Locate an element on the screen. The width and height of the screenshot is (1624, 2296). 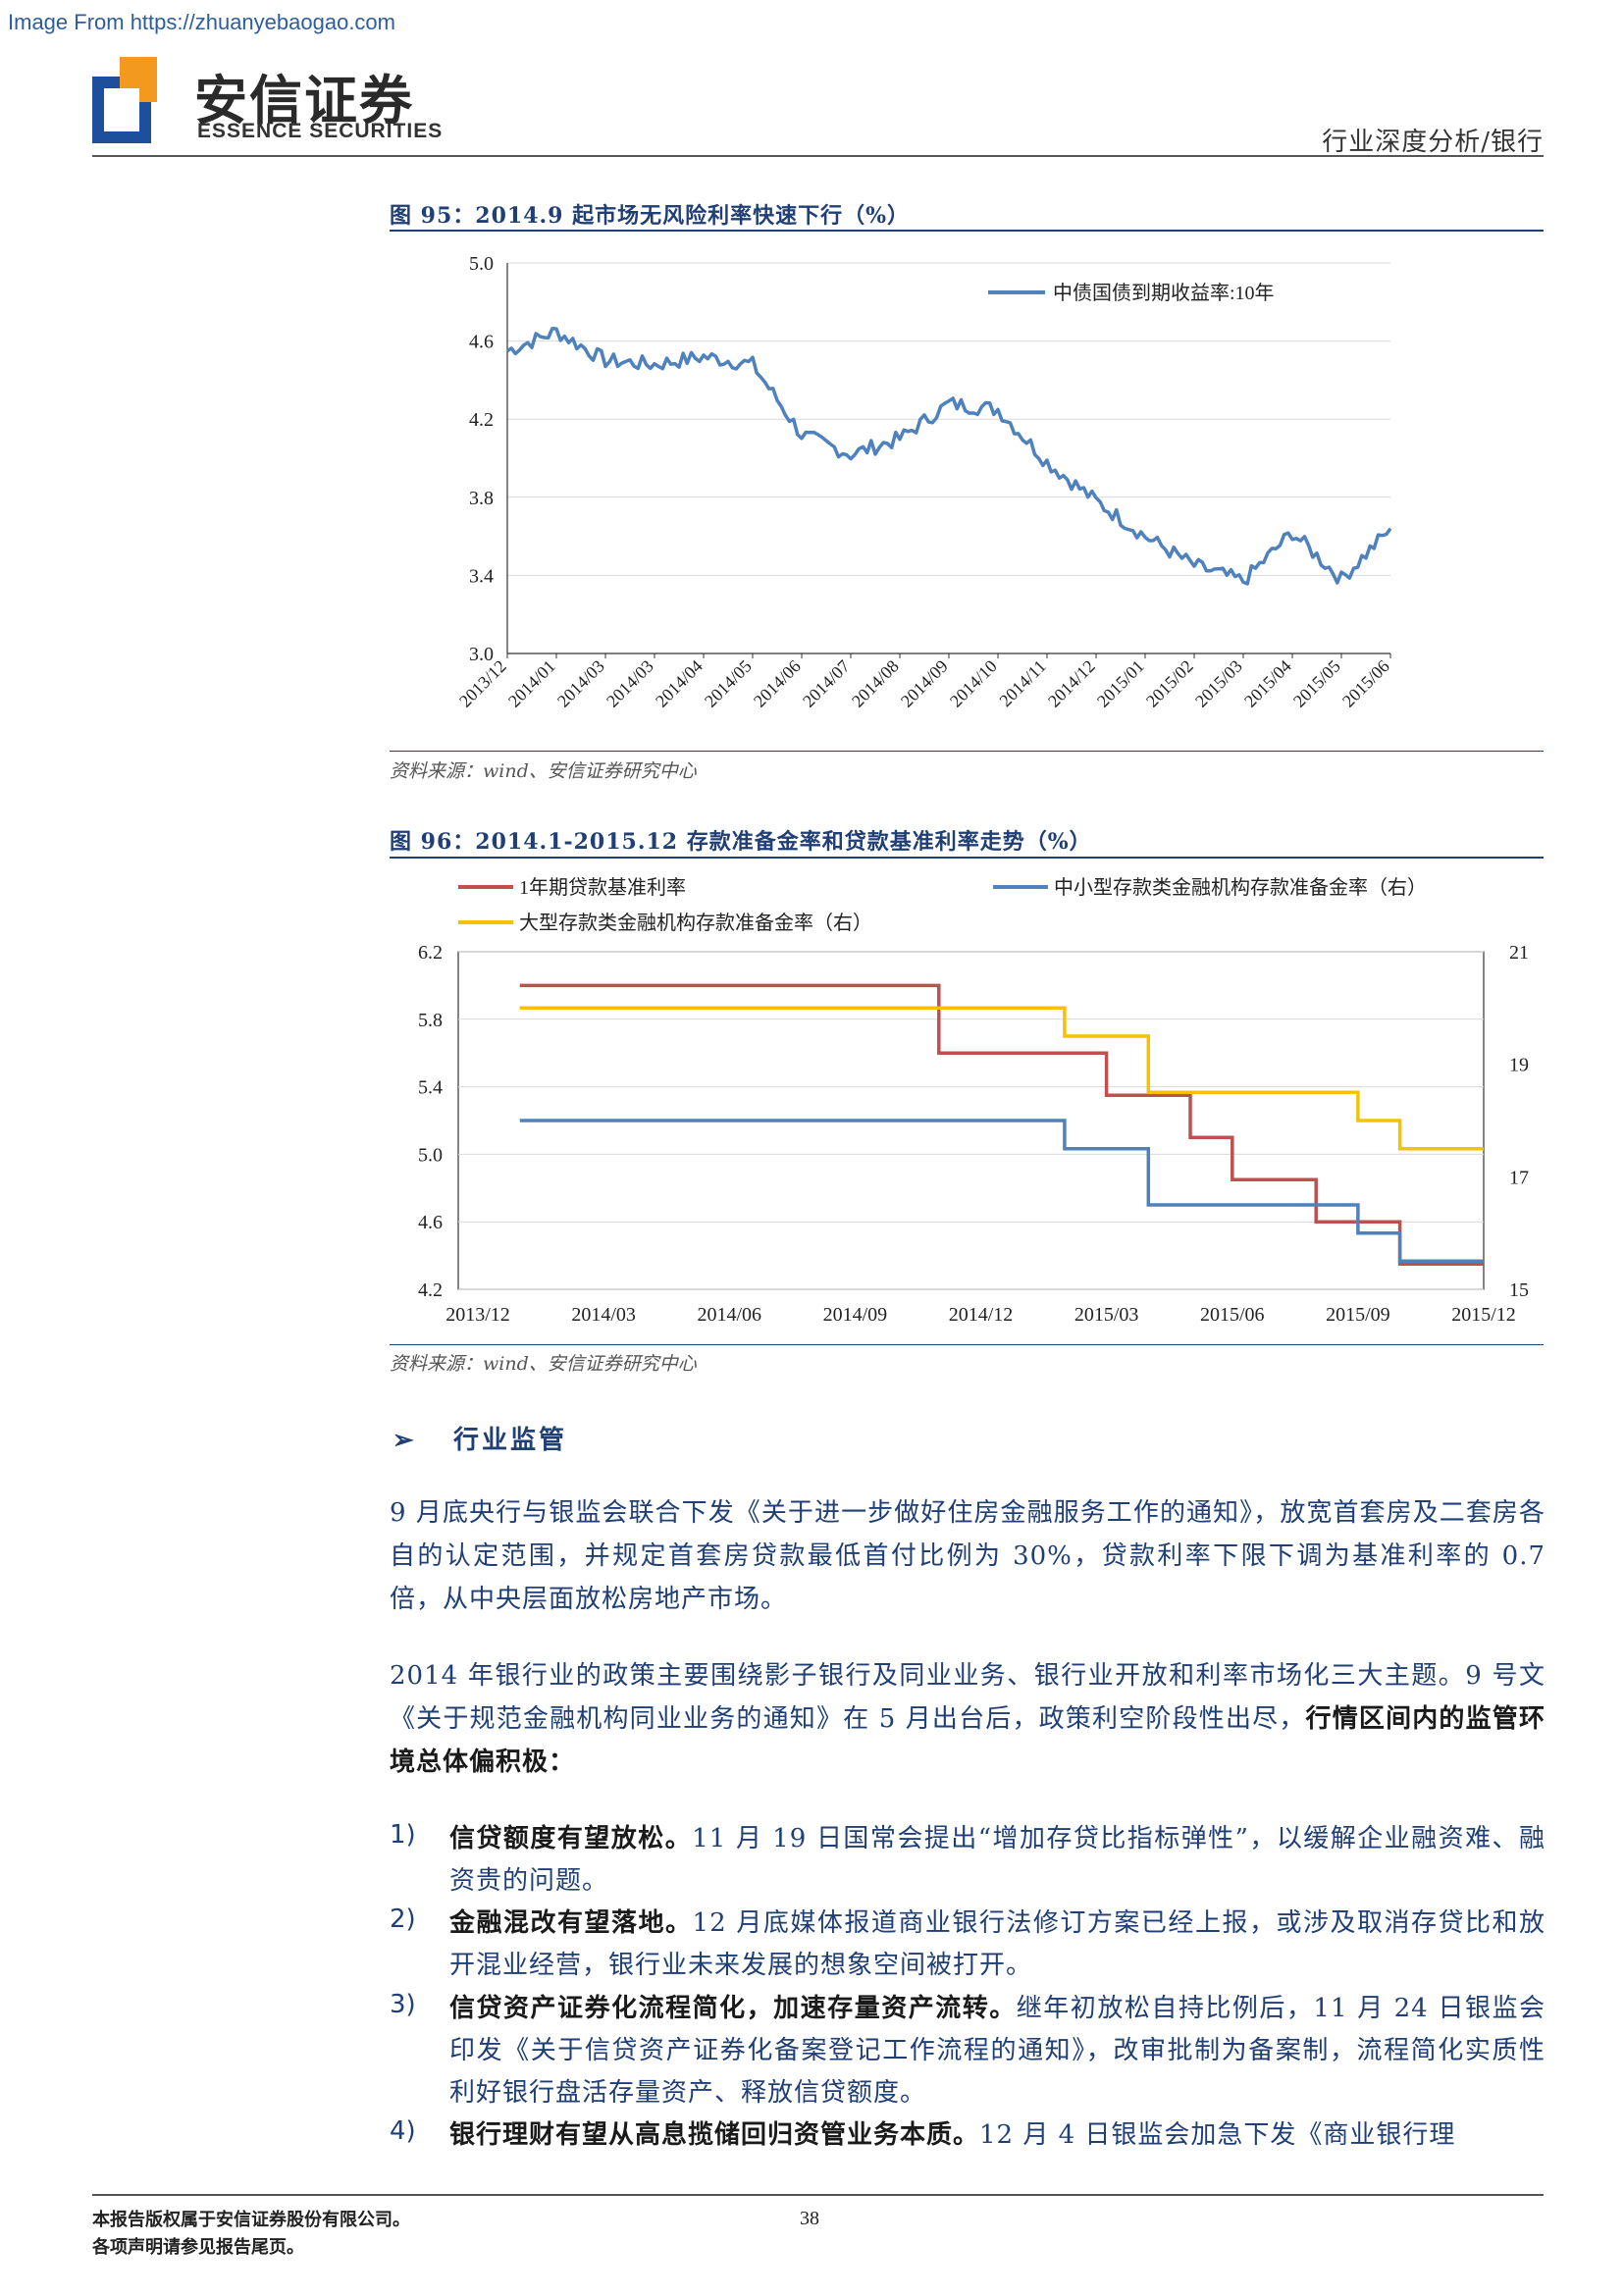
report-category: 行业深度分析/银行 is located at coordinates (1433, 142).